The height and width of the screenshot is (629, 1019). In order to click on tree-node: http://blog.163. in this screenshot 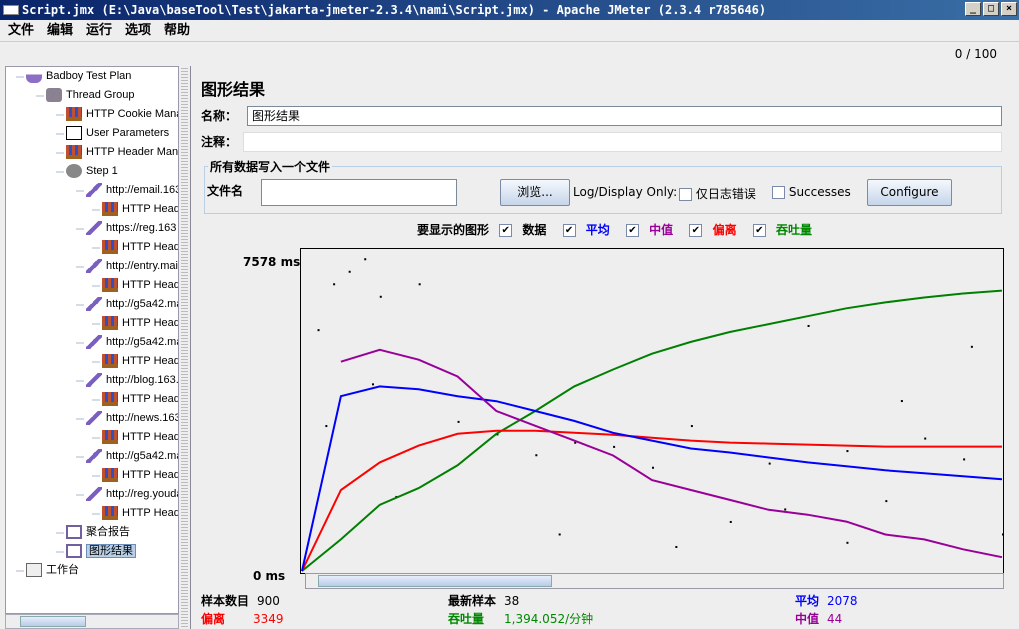, I will do `click(132, 380)`.